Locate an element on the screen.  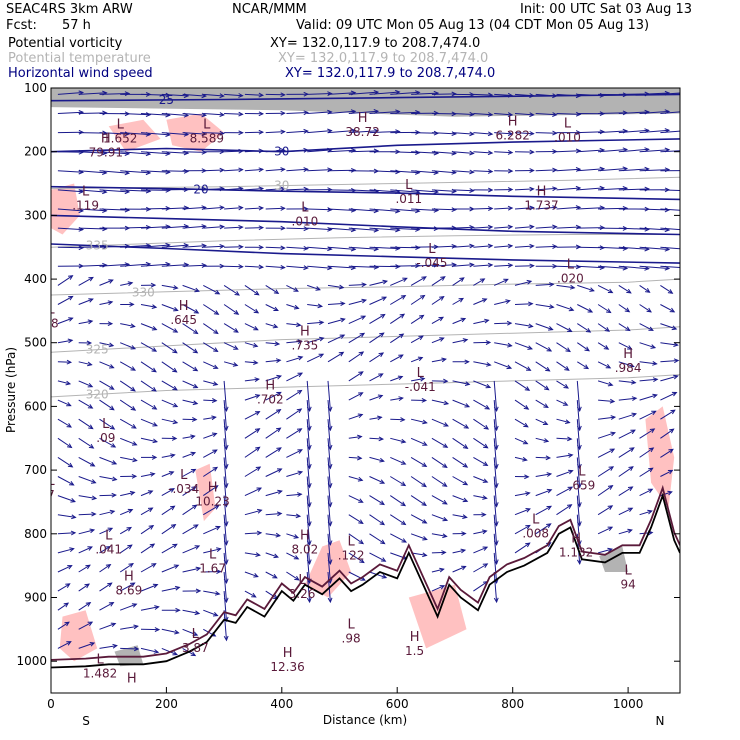
x-tick-label: 1000 is located at coordinates (628, 704).